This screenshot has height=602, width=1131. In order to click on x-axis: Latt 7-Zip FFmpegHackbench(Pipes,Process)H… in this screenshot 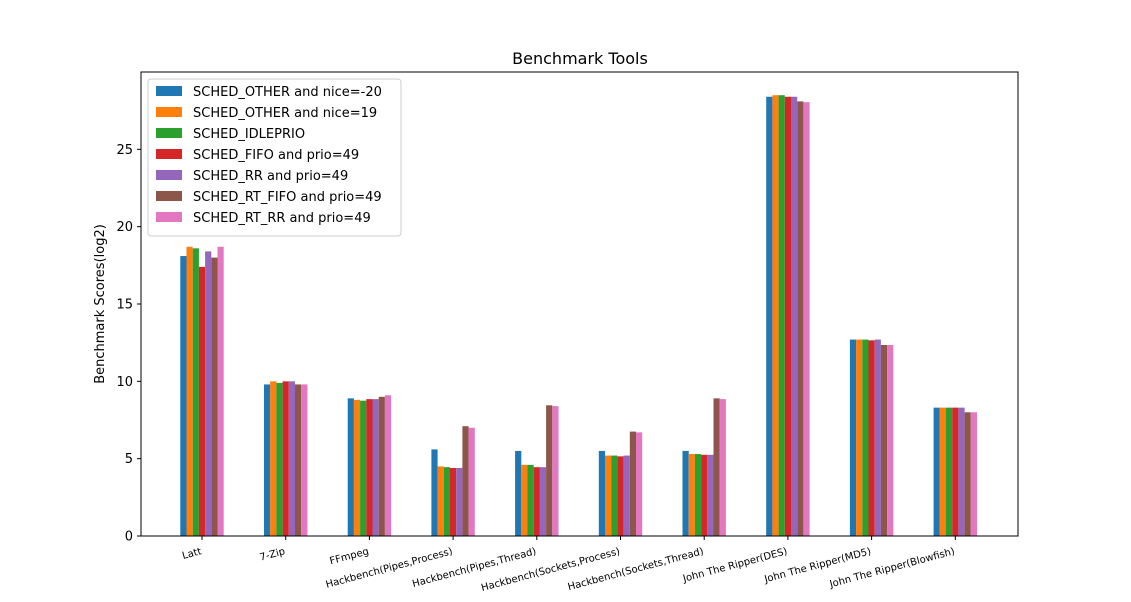, I will do `click(568, 565)`.